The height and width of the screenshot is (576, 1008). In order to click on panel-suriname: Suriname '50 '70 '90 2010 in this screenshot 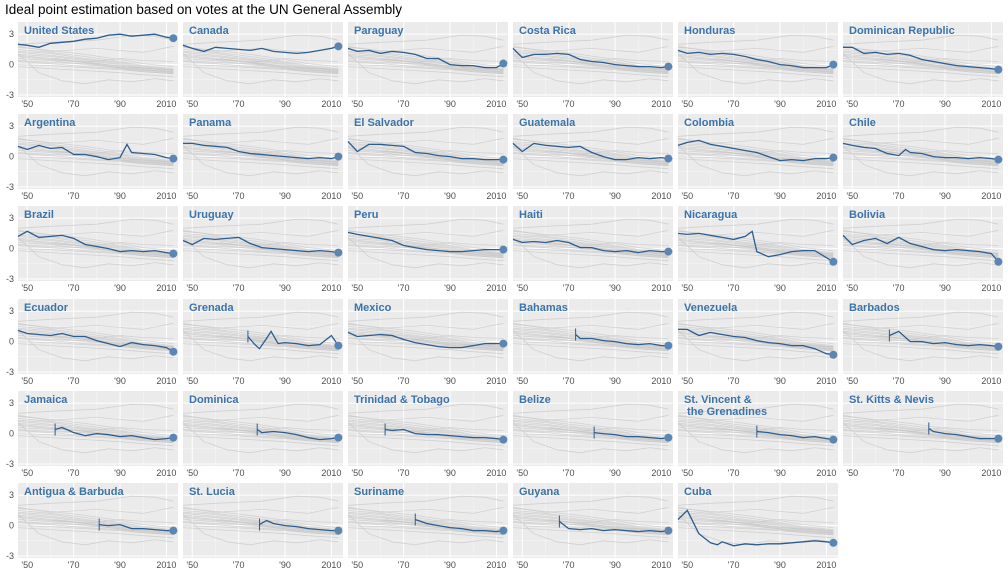, I will do `click(427, 526)`.